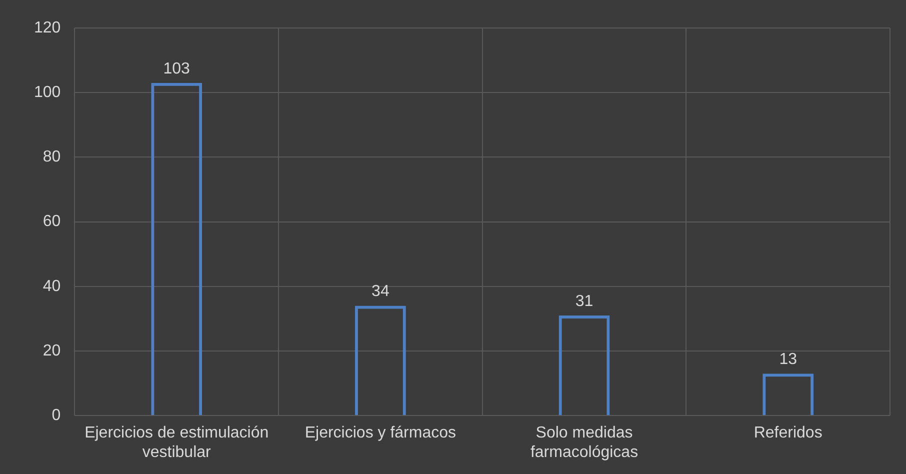  Describe the element at coordinates (51, 286) in the screenshot. I see `y-tick-label: 40` at that location.